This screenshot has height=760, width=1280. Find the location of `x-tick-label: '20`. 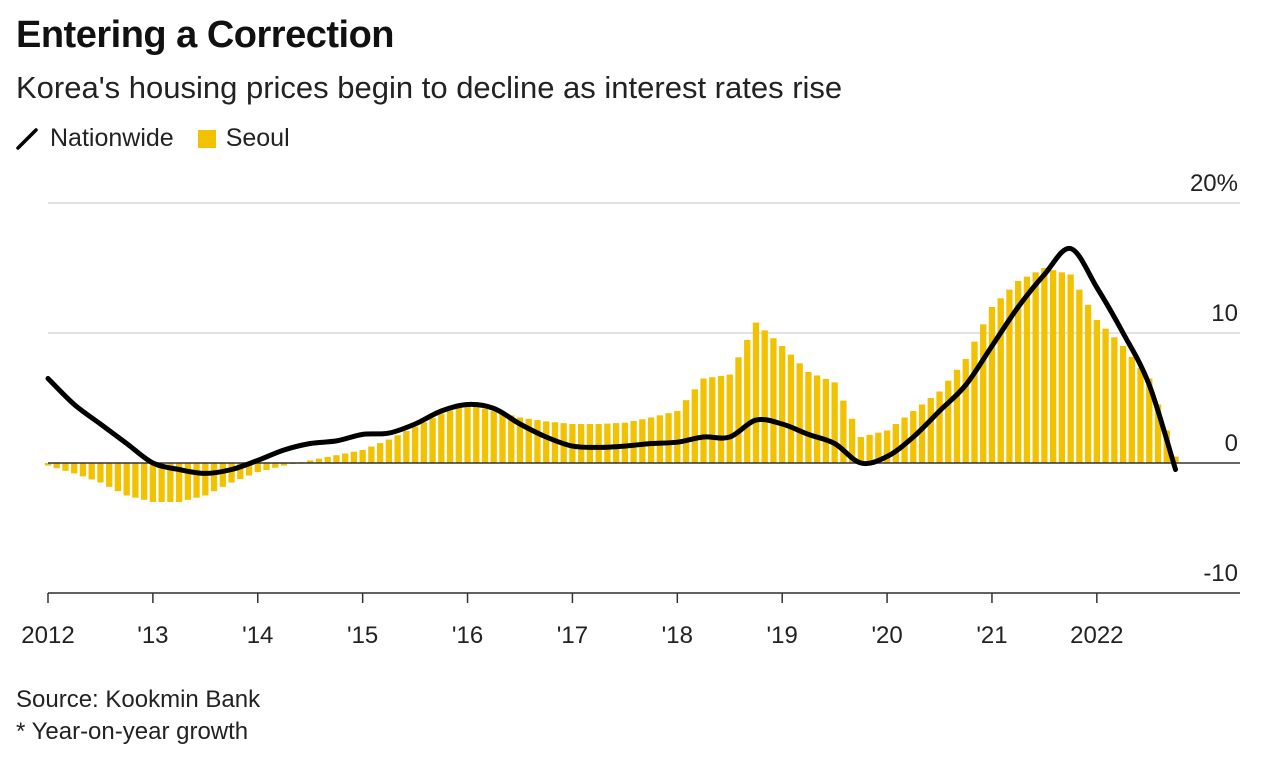

x-tick-label: '20 is located at coordinates (886, 635).